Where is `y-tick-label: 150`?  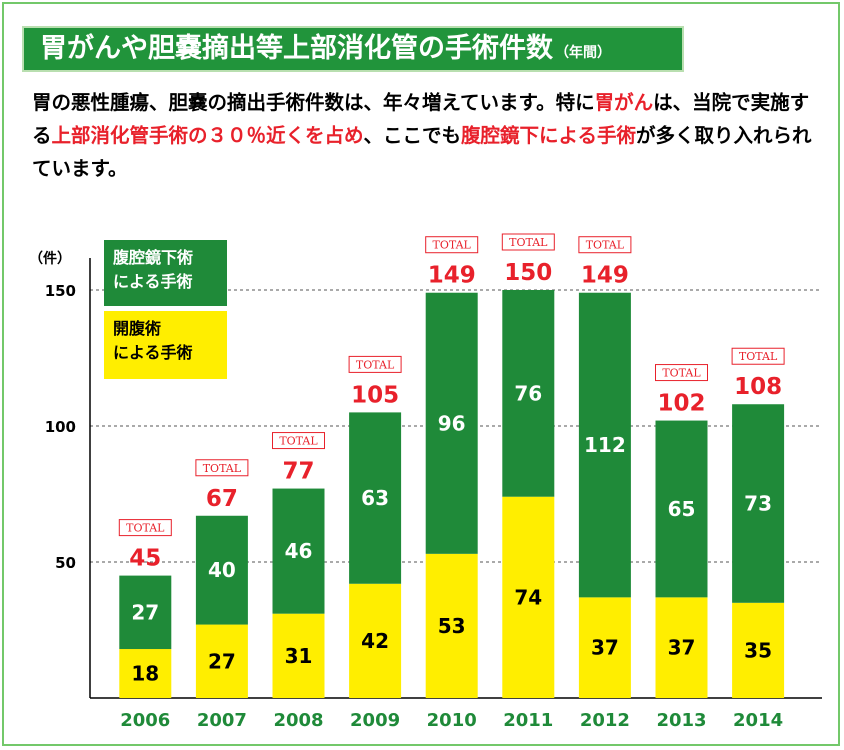 y-tick-label: 150 is located at coordinates (60, 291).